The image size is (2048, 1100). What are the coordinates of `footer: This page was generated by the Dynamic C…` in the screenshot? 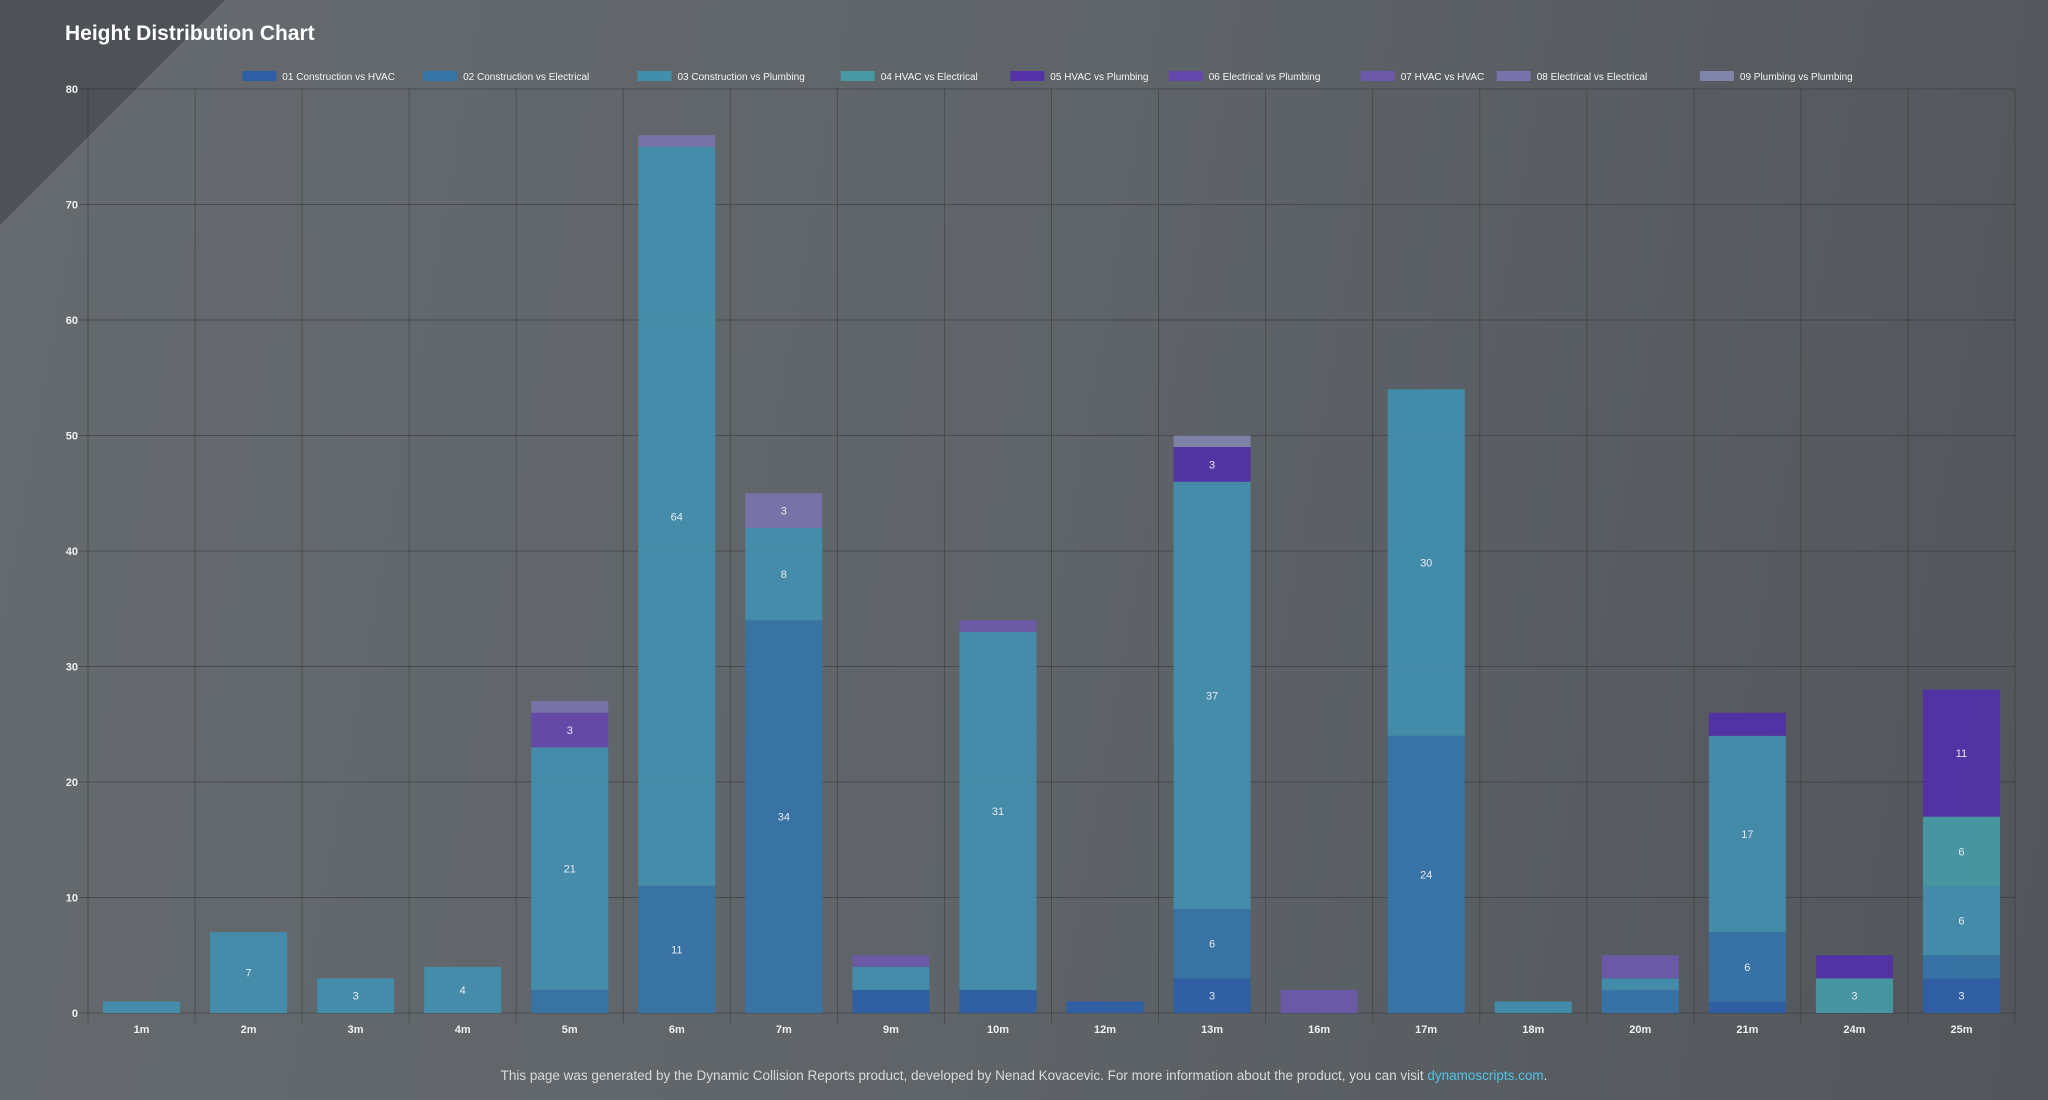 It's located at (1024, 1075).